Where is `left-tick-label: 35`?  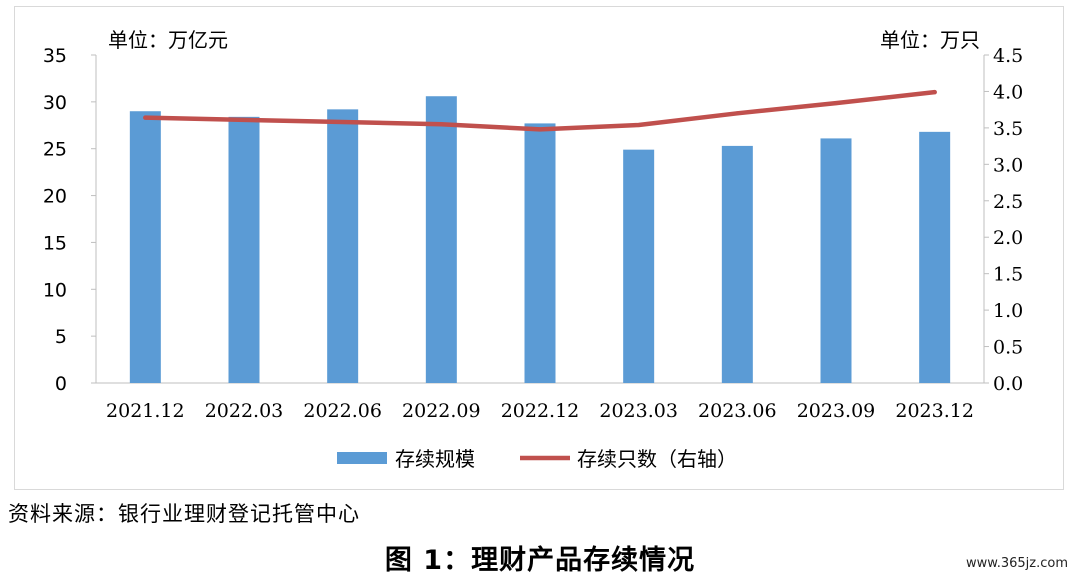 left-tick-label: 35 is located at coordinates (55, 56).